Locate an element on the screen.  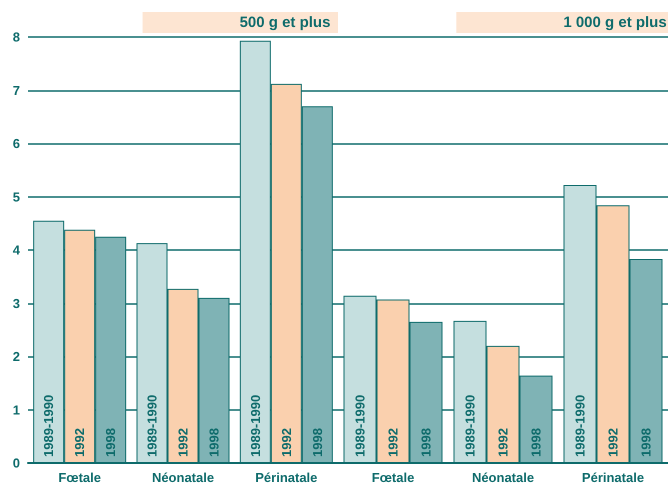
y-tick-label: 0 is located at coordinates (16, 463).